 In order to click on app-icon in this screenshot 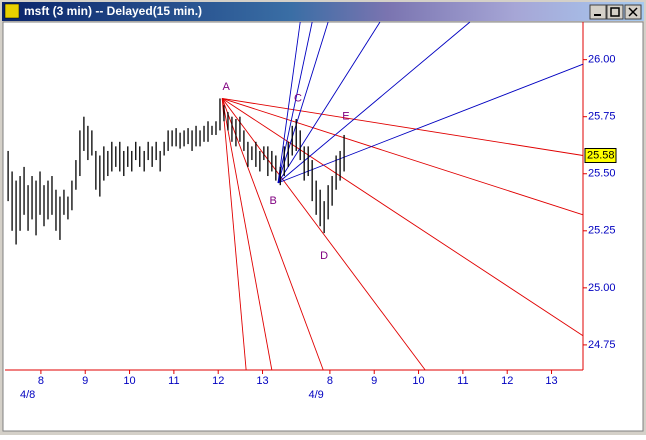, I will do `click(12, 11)`.